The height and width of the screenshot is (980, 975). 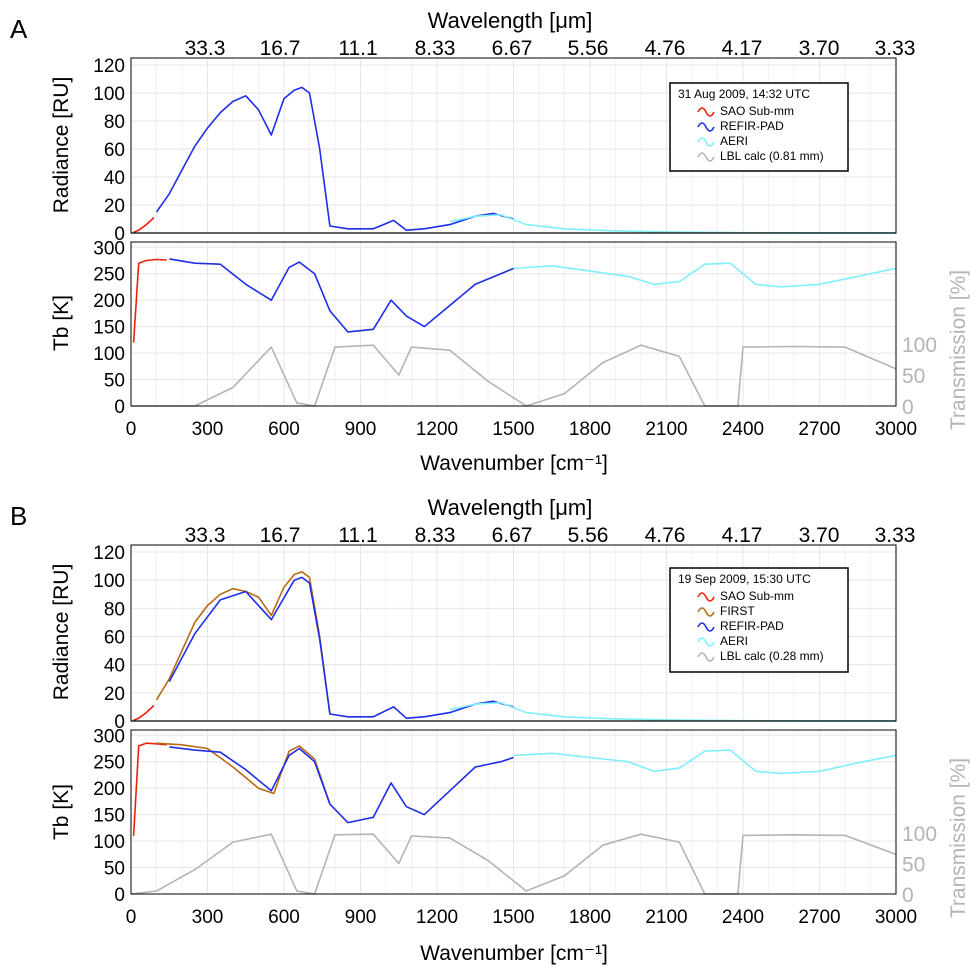 What do you see at coordinates (666, 429) in the screenshot?
I see `x-tick-label: 2100` at bounding box center [666, 429].